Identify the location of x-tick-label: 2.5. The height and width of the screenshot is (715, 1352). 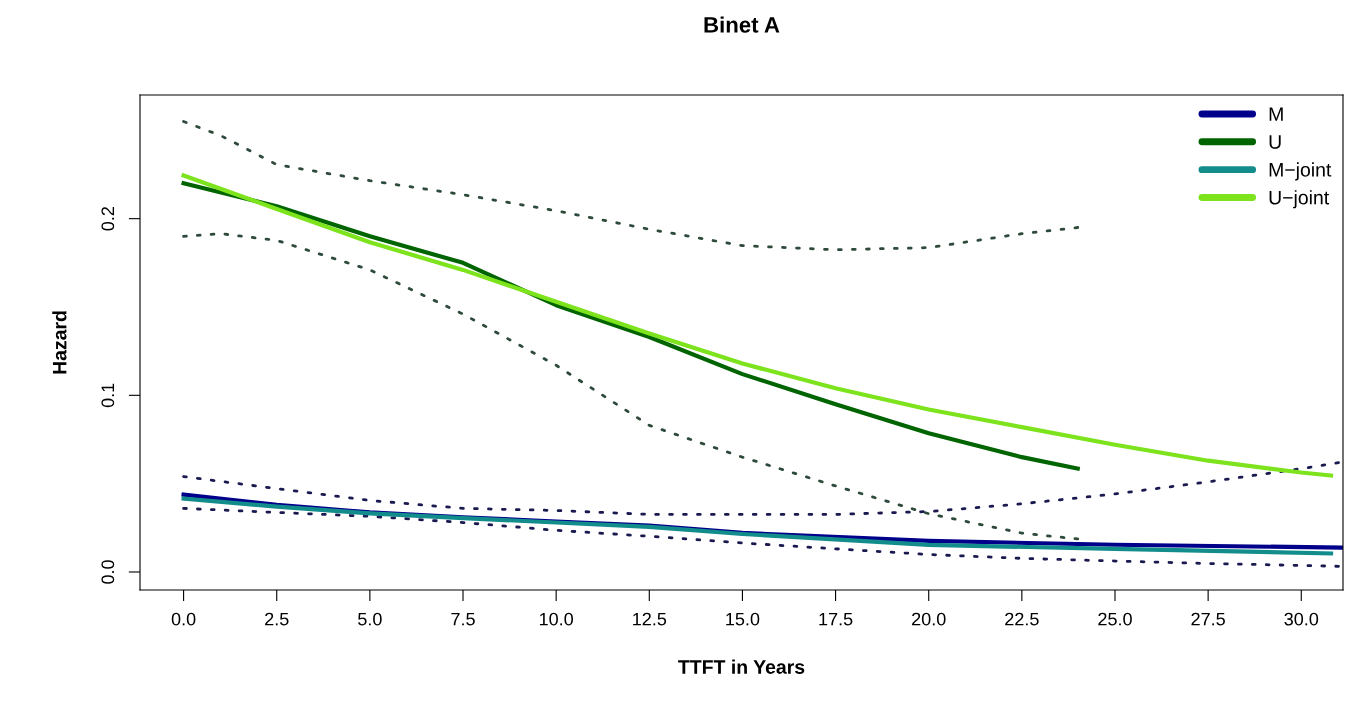
(277, 619).